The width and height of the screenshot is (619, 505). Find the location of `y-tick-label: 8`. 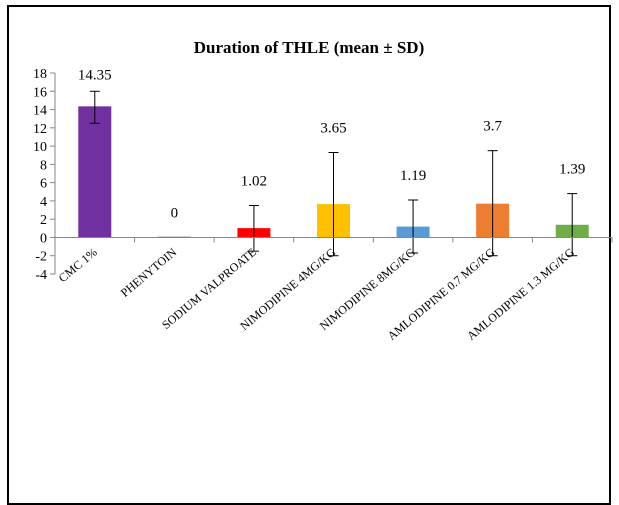

y-tick-label: 8 is located at coordinates (43, 165).